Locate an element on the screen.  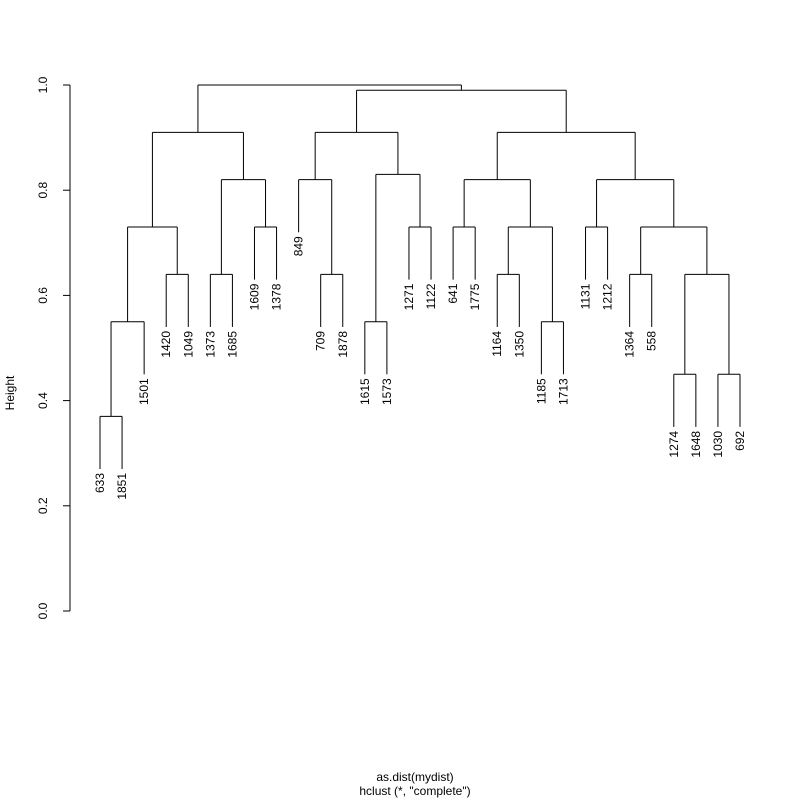
leaf-label: 1775 is located at coordinates (475, 296).